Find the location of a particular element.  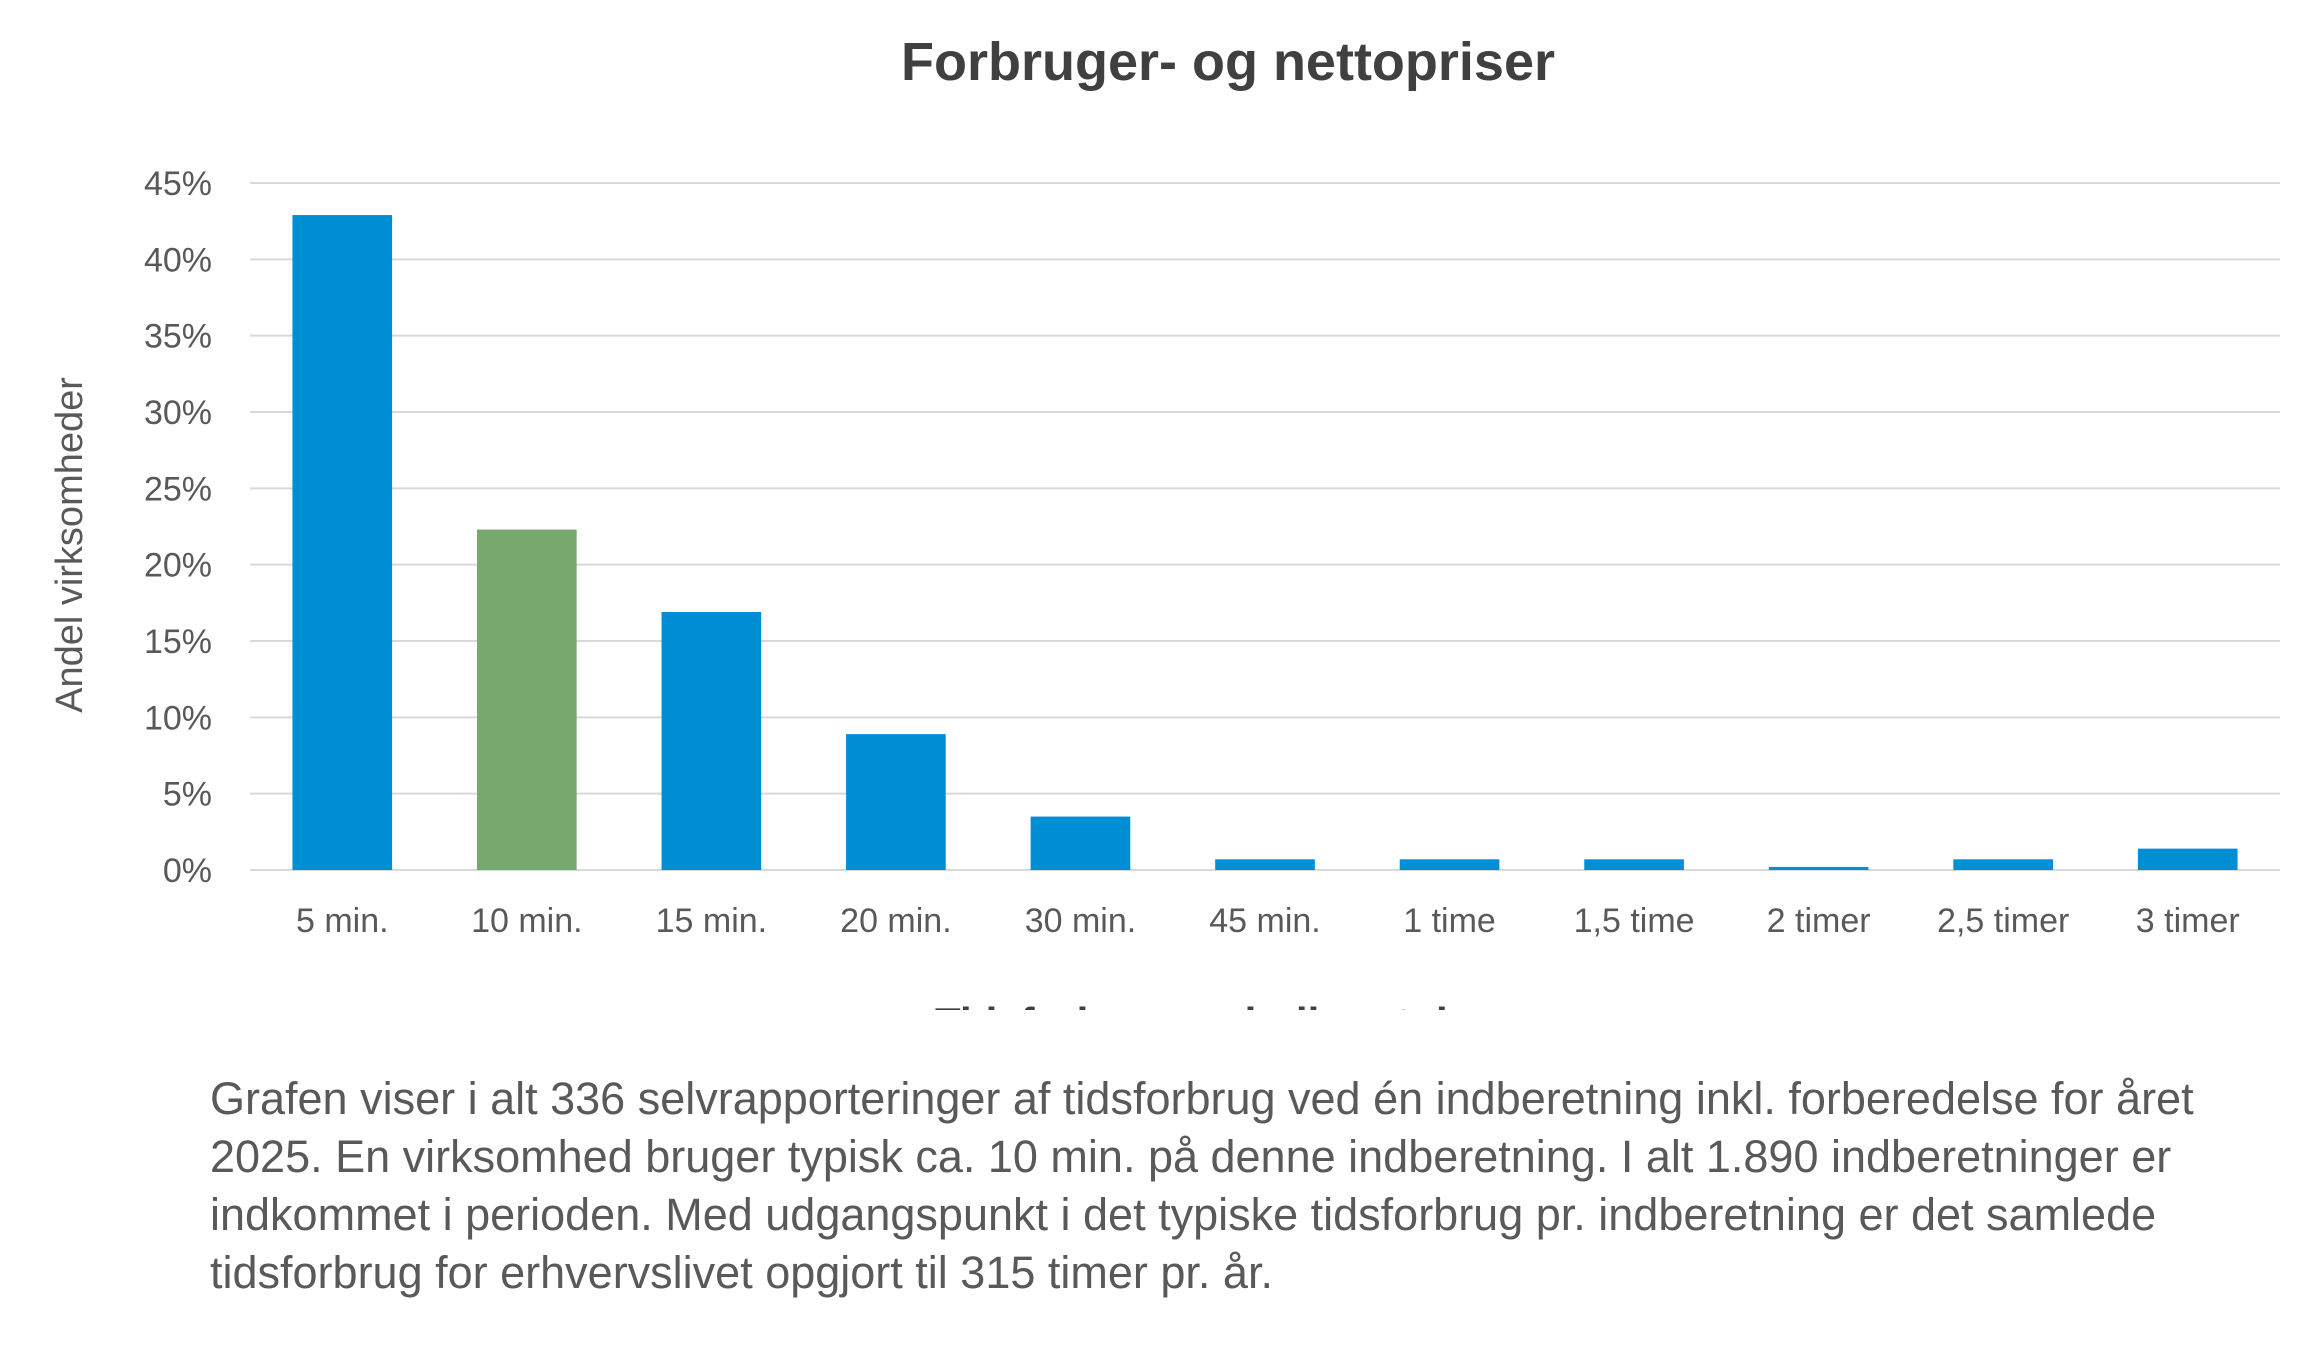

y-tick-label: 15% is located at coordinates (178, 642).